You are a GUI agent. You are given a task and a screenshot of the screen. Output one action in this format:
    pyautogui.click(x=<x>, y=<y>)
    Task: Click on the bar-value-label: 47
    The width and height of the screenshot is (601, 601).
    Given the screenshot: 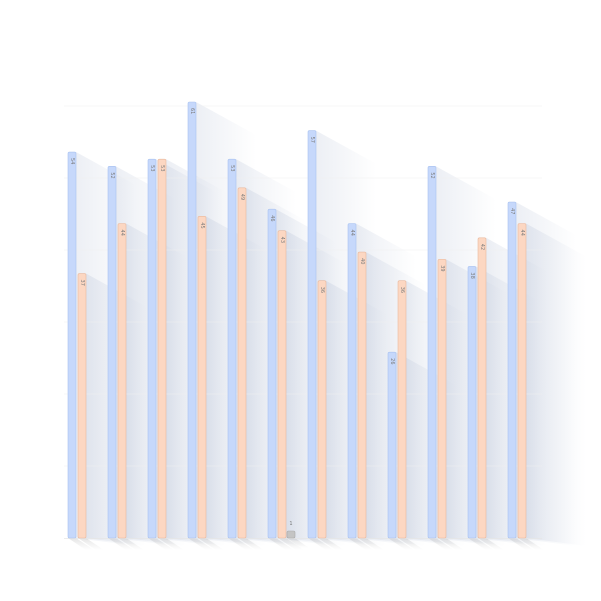 What is the action you would take?
    pyautogui.click(x=512, y=211)
    